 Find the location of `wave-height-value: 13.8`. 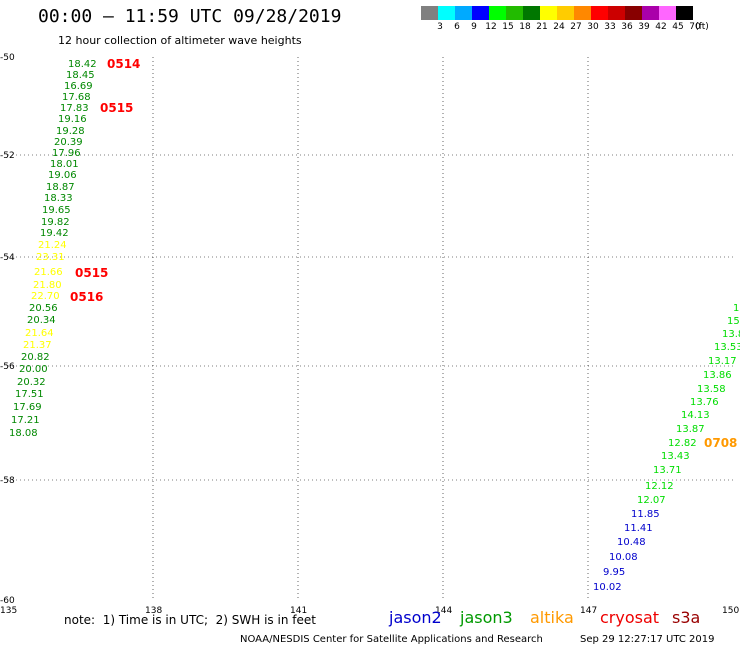

wave-height-value: 13.8 is located at coordinates (731, 334).